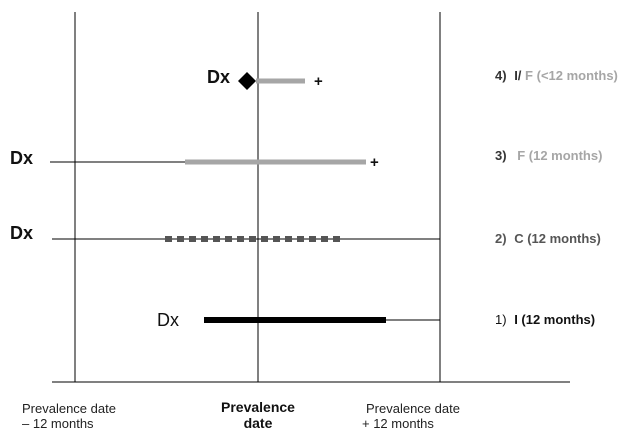  What do you see at coordinates (412, 78) in the screenshot?
I see `row-4: Dx + 4) I/ F (<12 months)` at bounding box center [412, 78].